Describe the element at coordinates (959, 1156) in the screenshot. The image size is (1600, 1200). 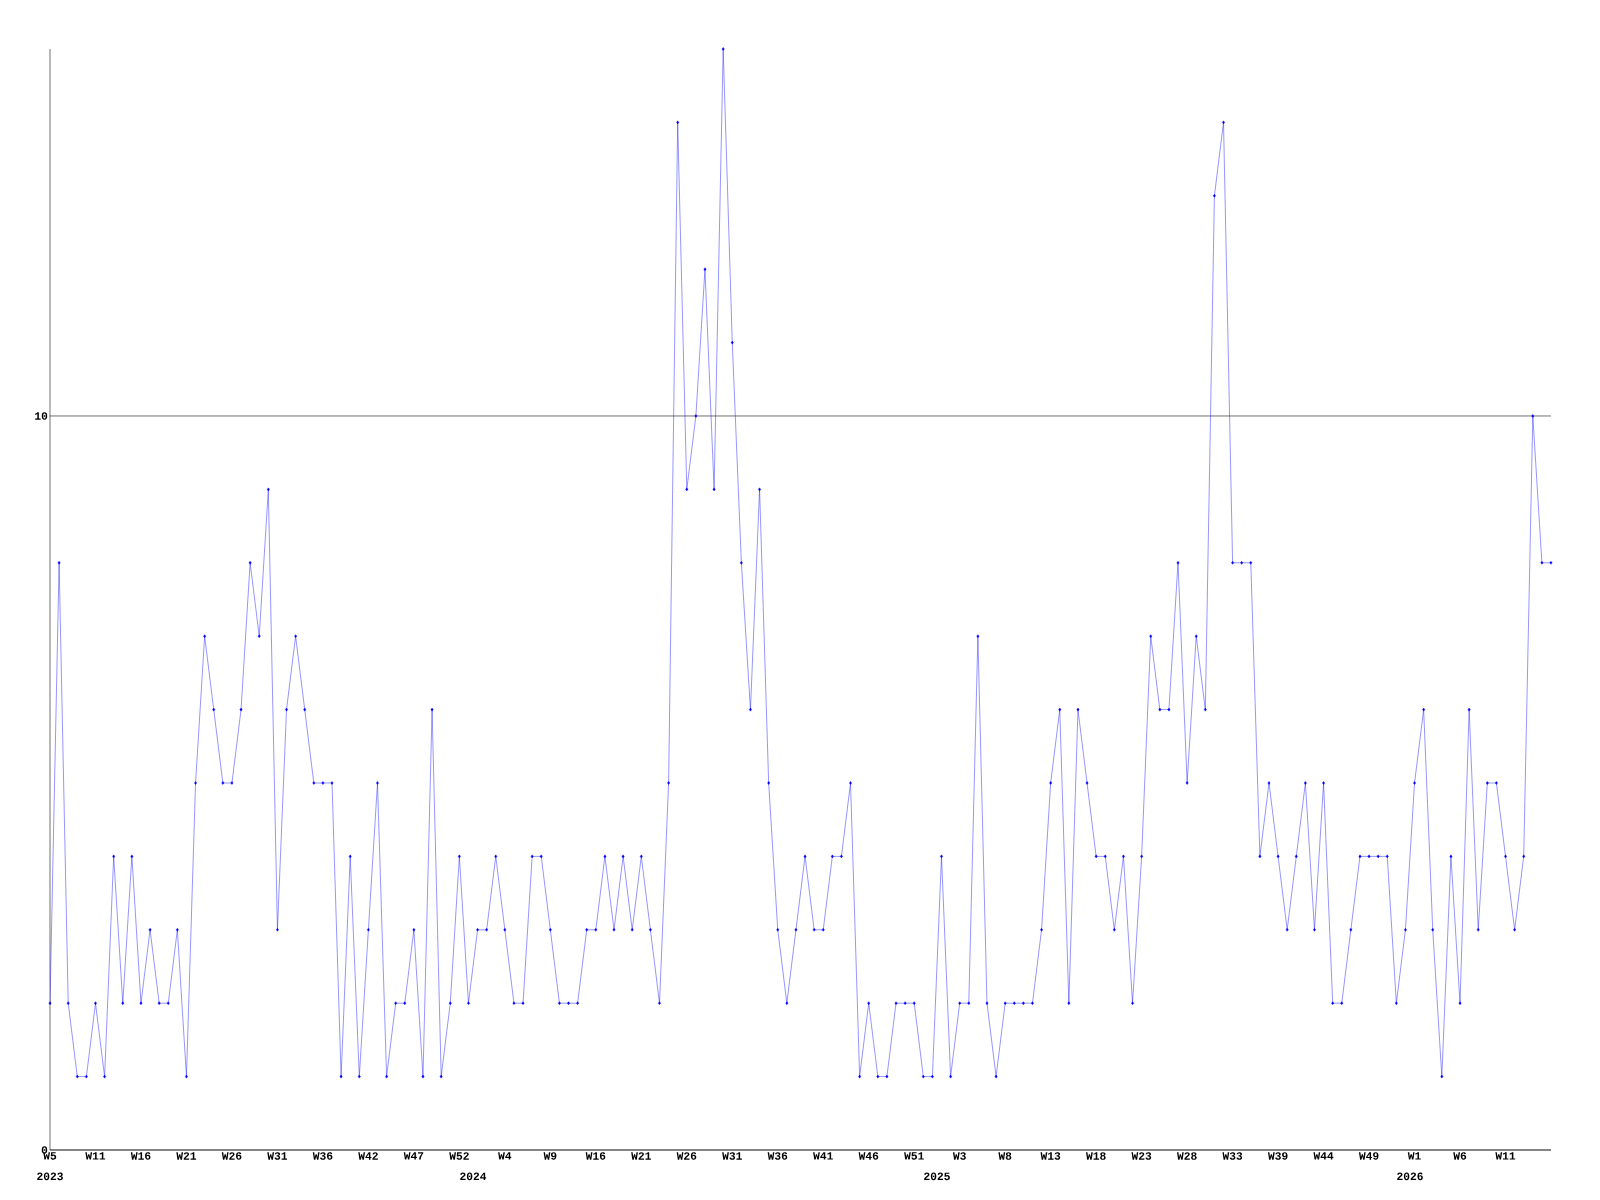
I see `x-tick-label: W3` at that location.